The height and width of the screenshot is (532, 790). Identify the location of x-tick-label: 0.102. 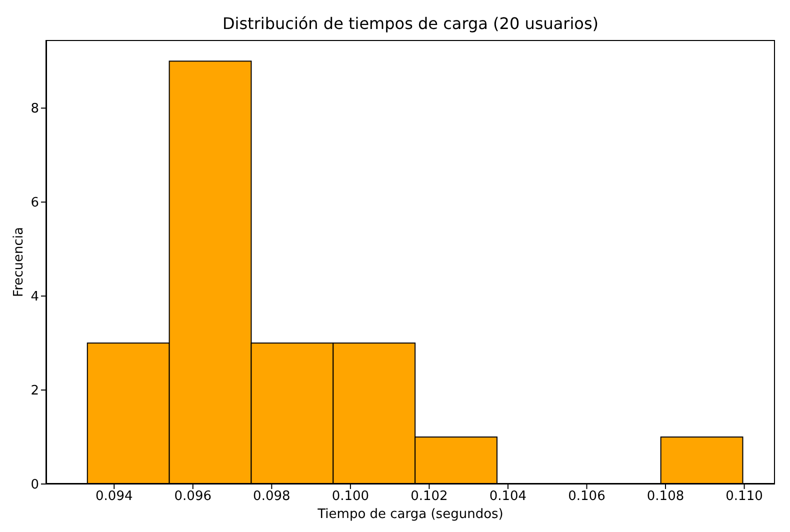
(429, 496).